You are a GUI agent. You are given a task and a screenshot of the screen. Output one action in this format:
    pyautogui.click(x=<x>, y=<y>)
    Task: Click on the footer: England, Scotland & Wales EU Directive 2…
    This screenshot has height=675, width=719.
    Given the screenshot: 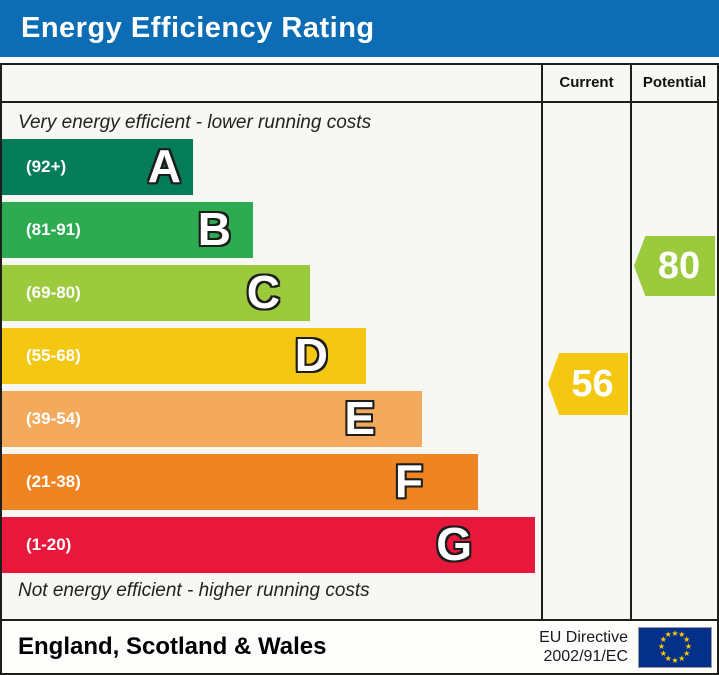 What is the action you would take?
    pyautogui.click(x=359, y=646)
    